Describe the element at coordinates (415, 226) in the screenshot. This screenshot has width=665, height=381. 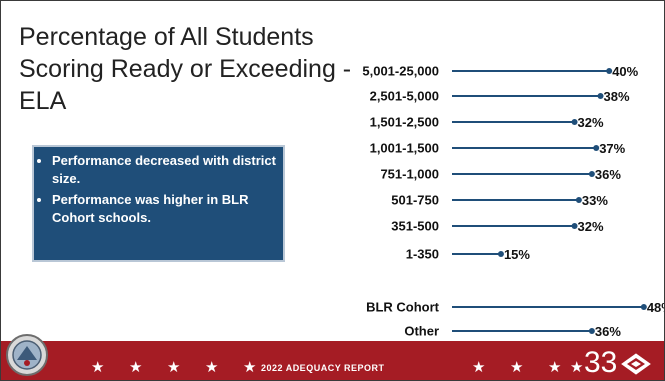
I see `category-label: 351-500` at that location.